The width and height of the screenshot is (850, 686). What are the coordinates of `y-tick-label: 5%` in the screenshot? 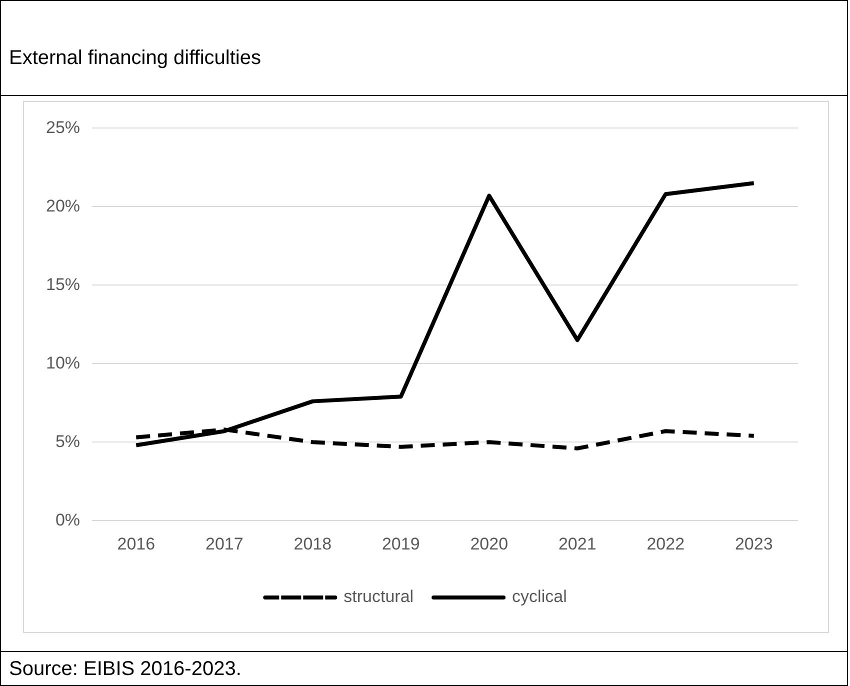 It's located at (67, 441).